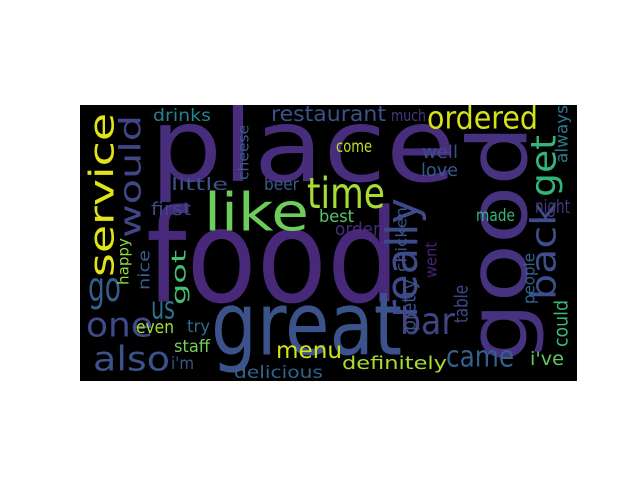 This screenshot has height=480, width=640. I want to click on cloud-word: went, so click(431, 259).